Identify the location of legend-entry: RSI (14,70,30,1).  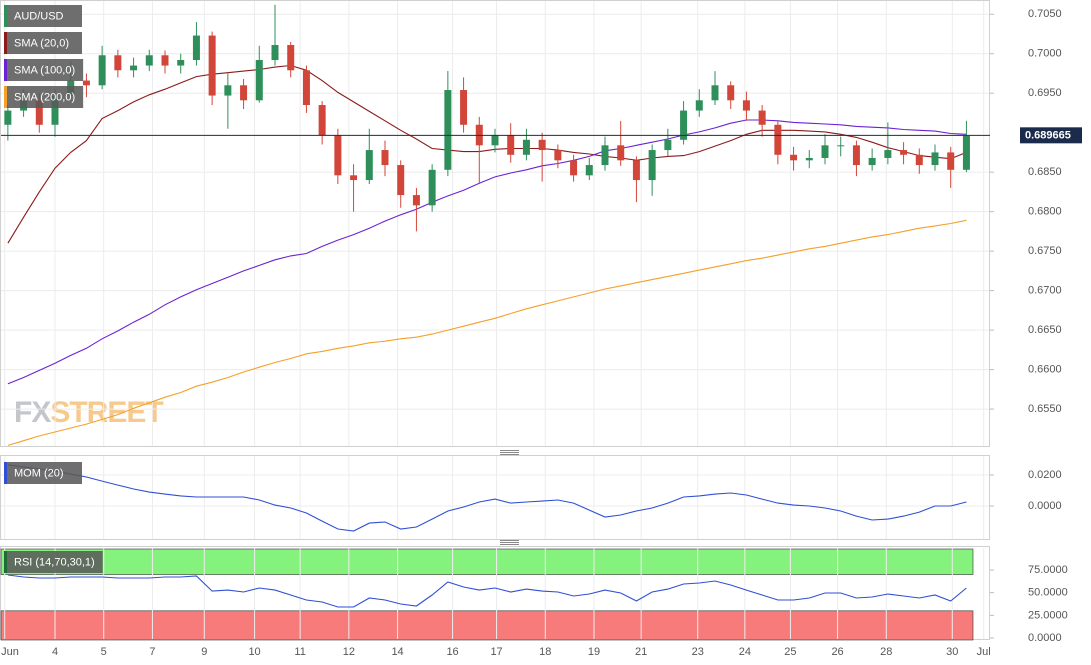
(53, 562).